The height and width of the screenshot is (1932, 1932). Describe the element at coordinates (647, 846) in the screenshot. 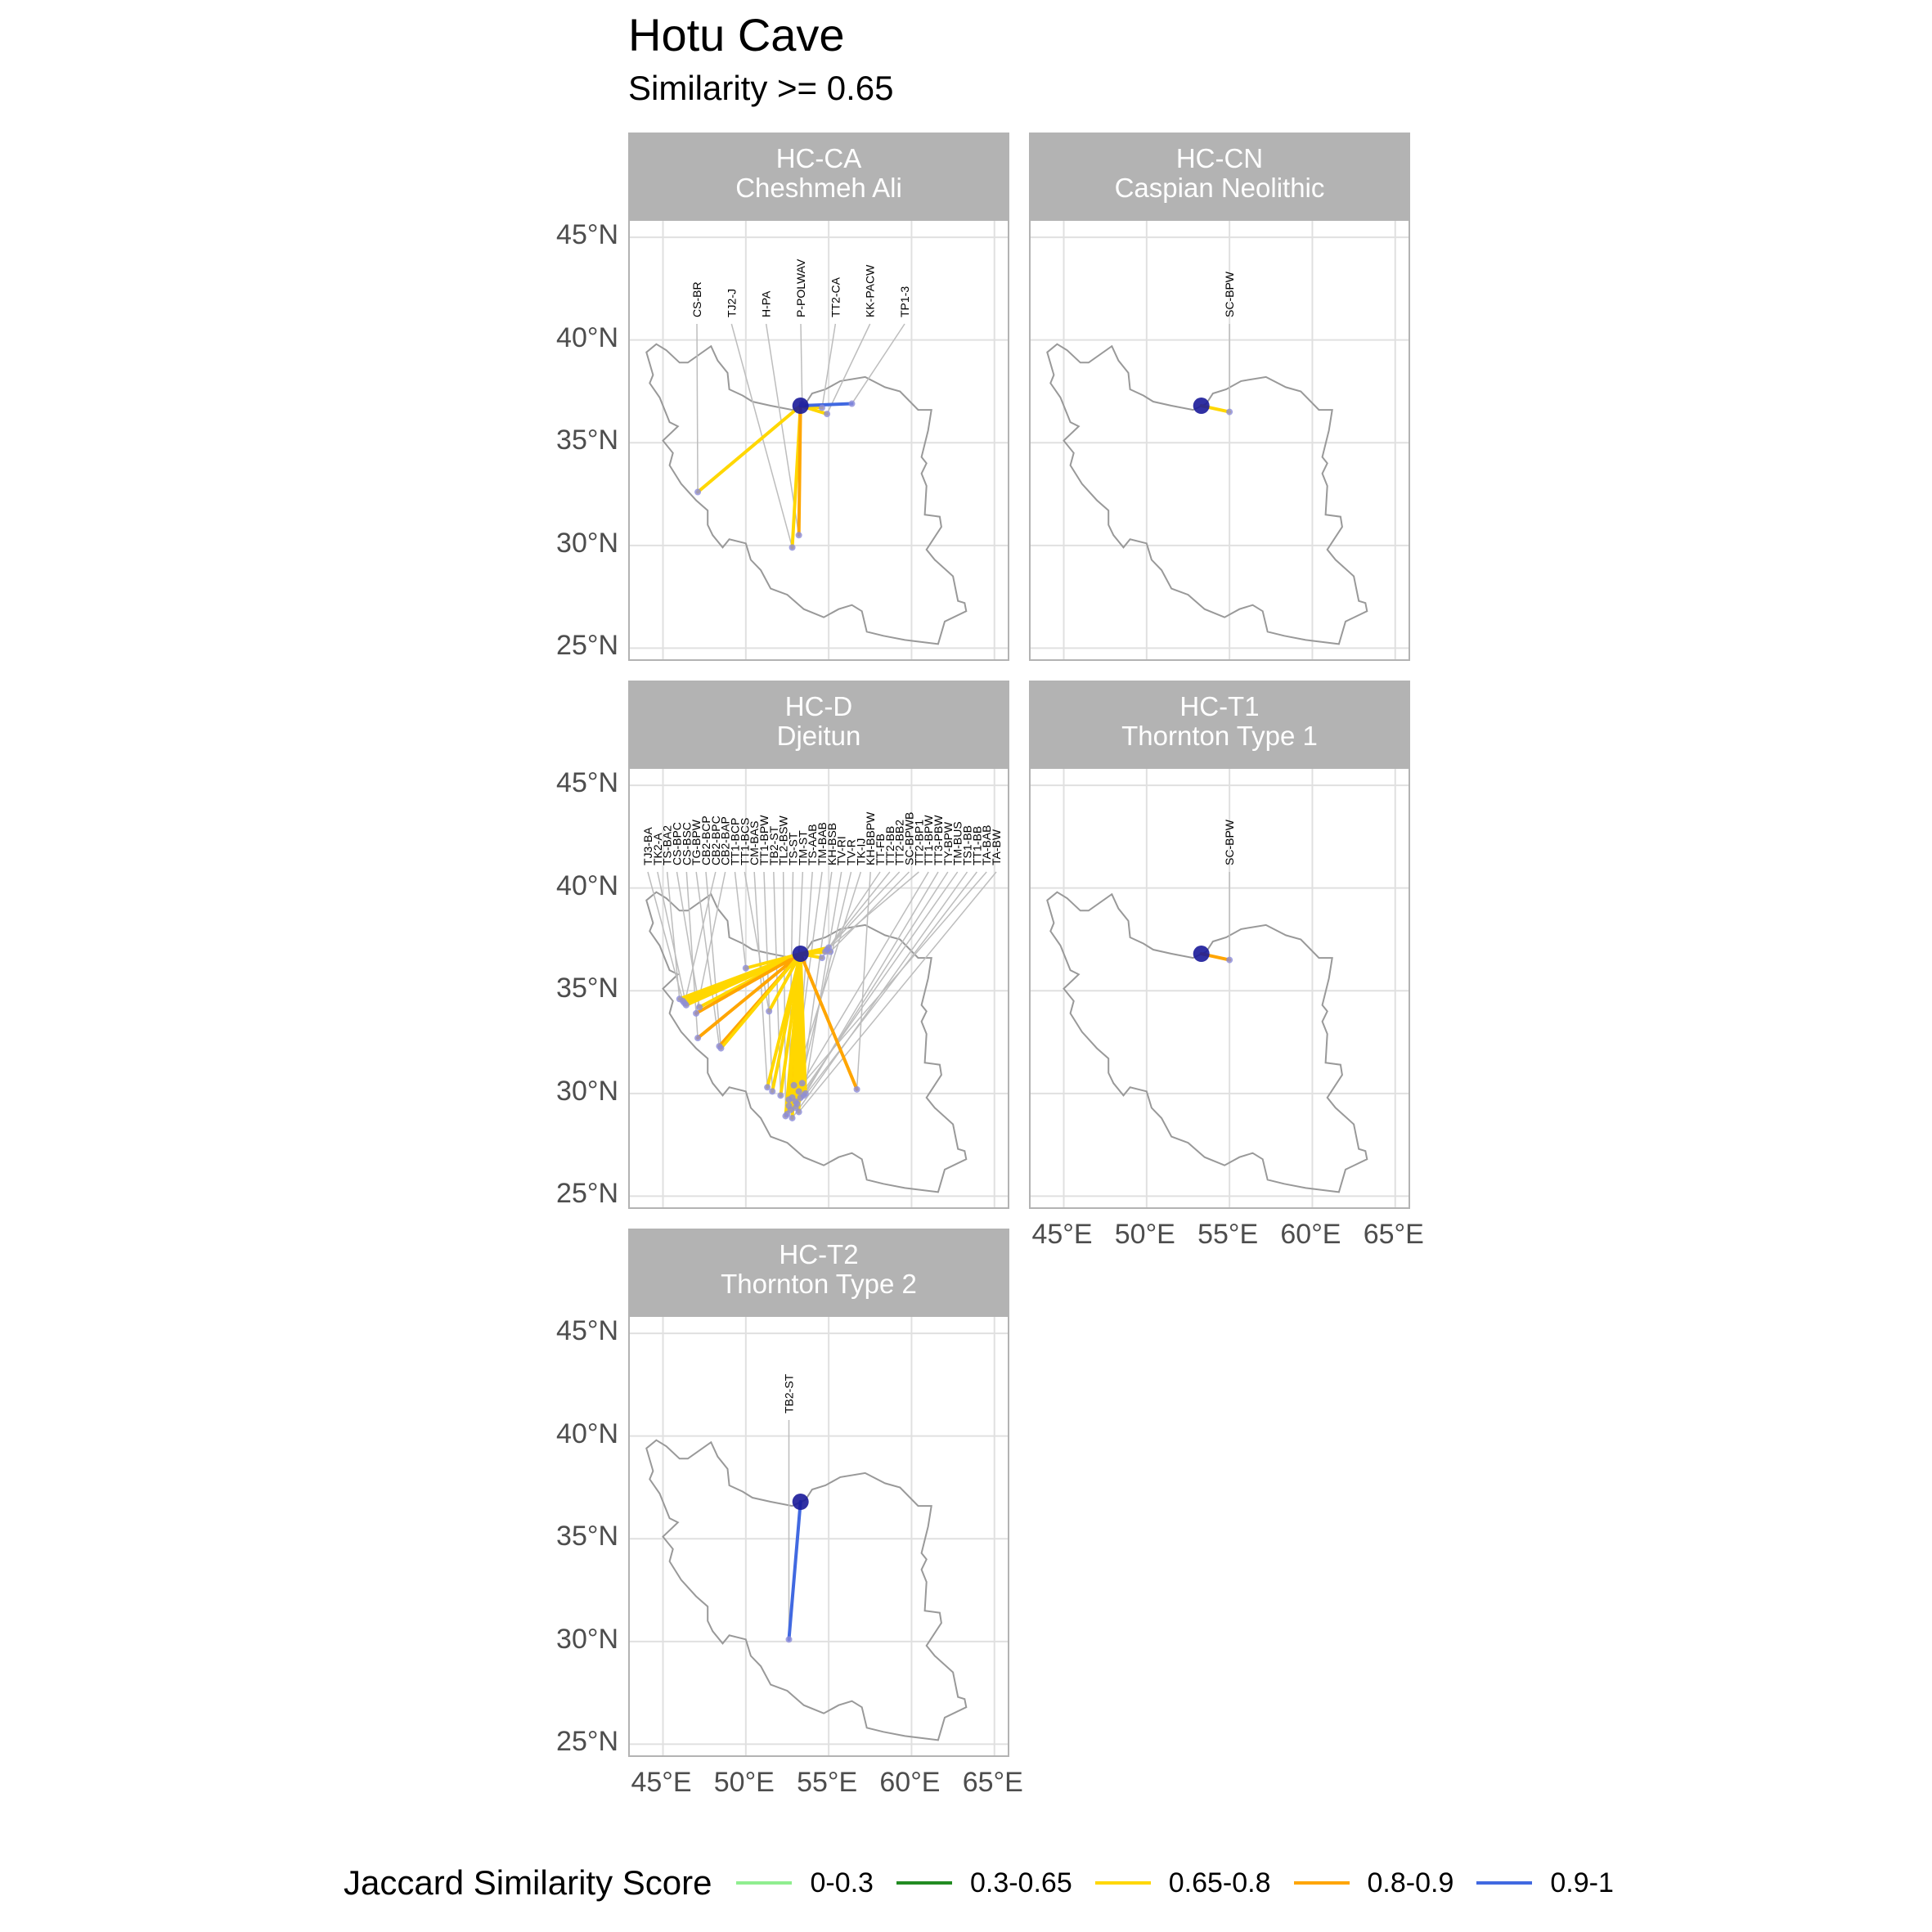

I see `site-label: TJ3-BA` at that location.